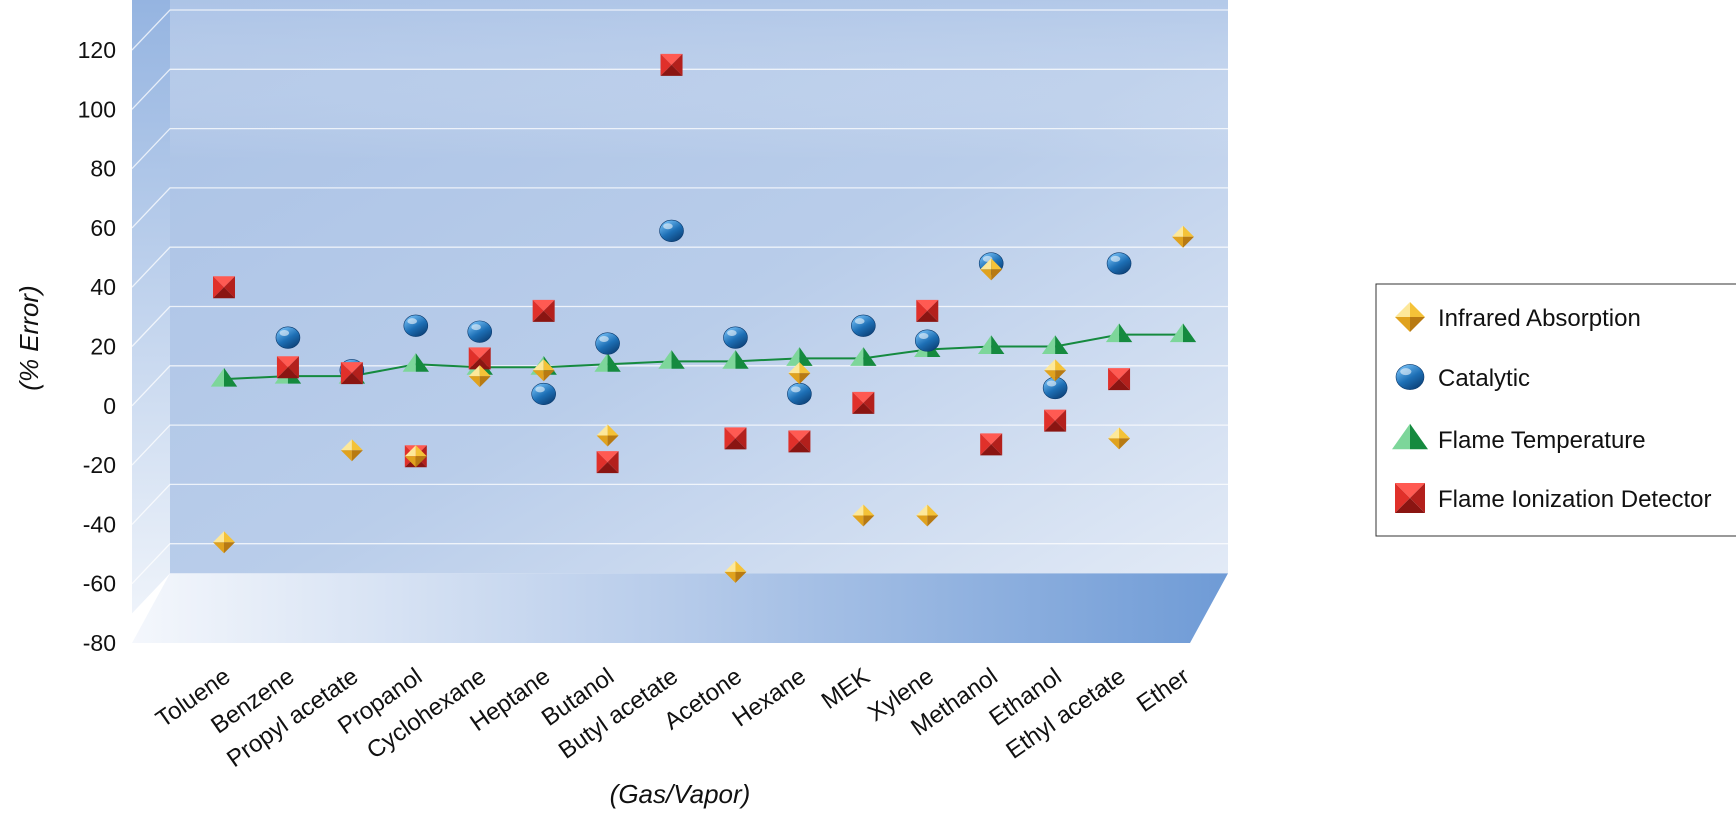 This screenshot has width=1736, height=814. I want to click on y-tick-labels: 120 100 80 60 40 20 0 -20 -40 -60 -80, so click(97, 346).